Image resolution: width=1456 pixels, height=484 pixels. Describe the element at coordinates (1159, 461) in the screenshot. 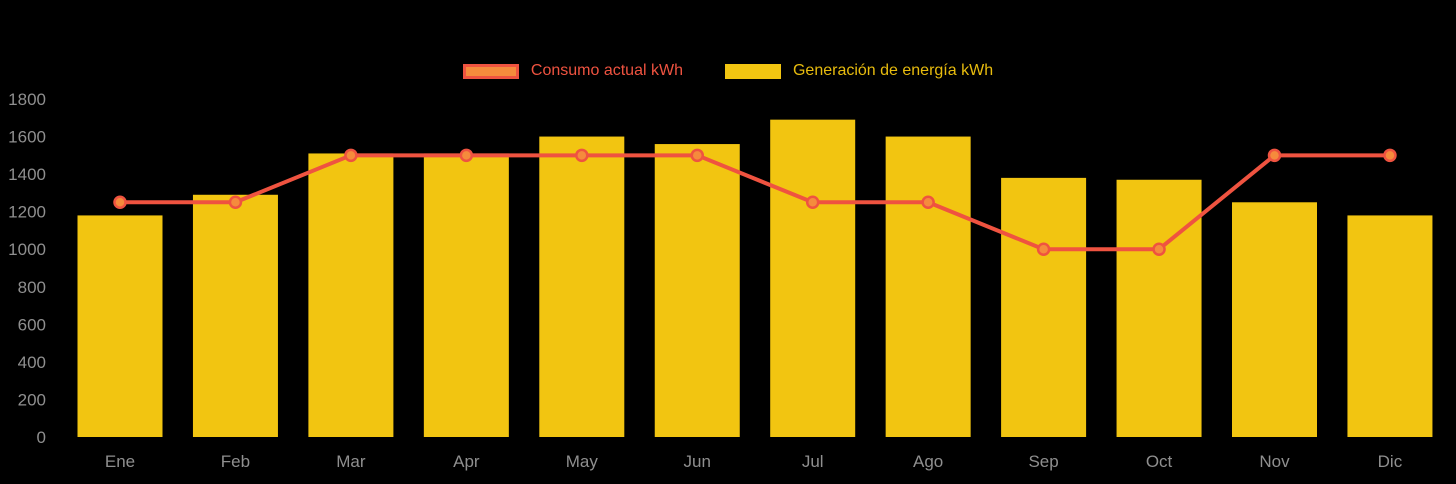

I see `x-axis-label-oct: Oct` at that location.